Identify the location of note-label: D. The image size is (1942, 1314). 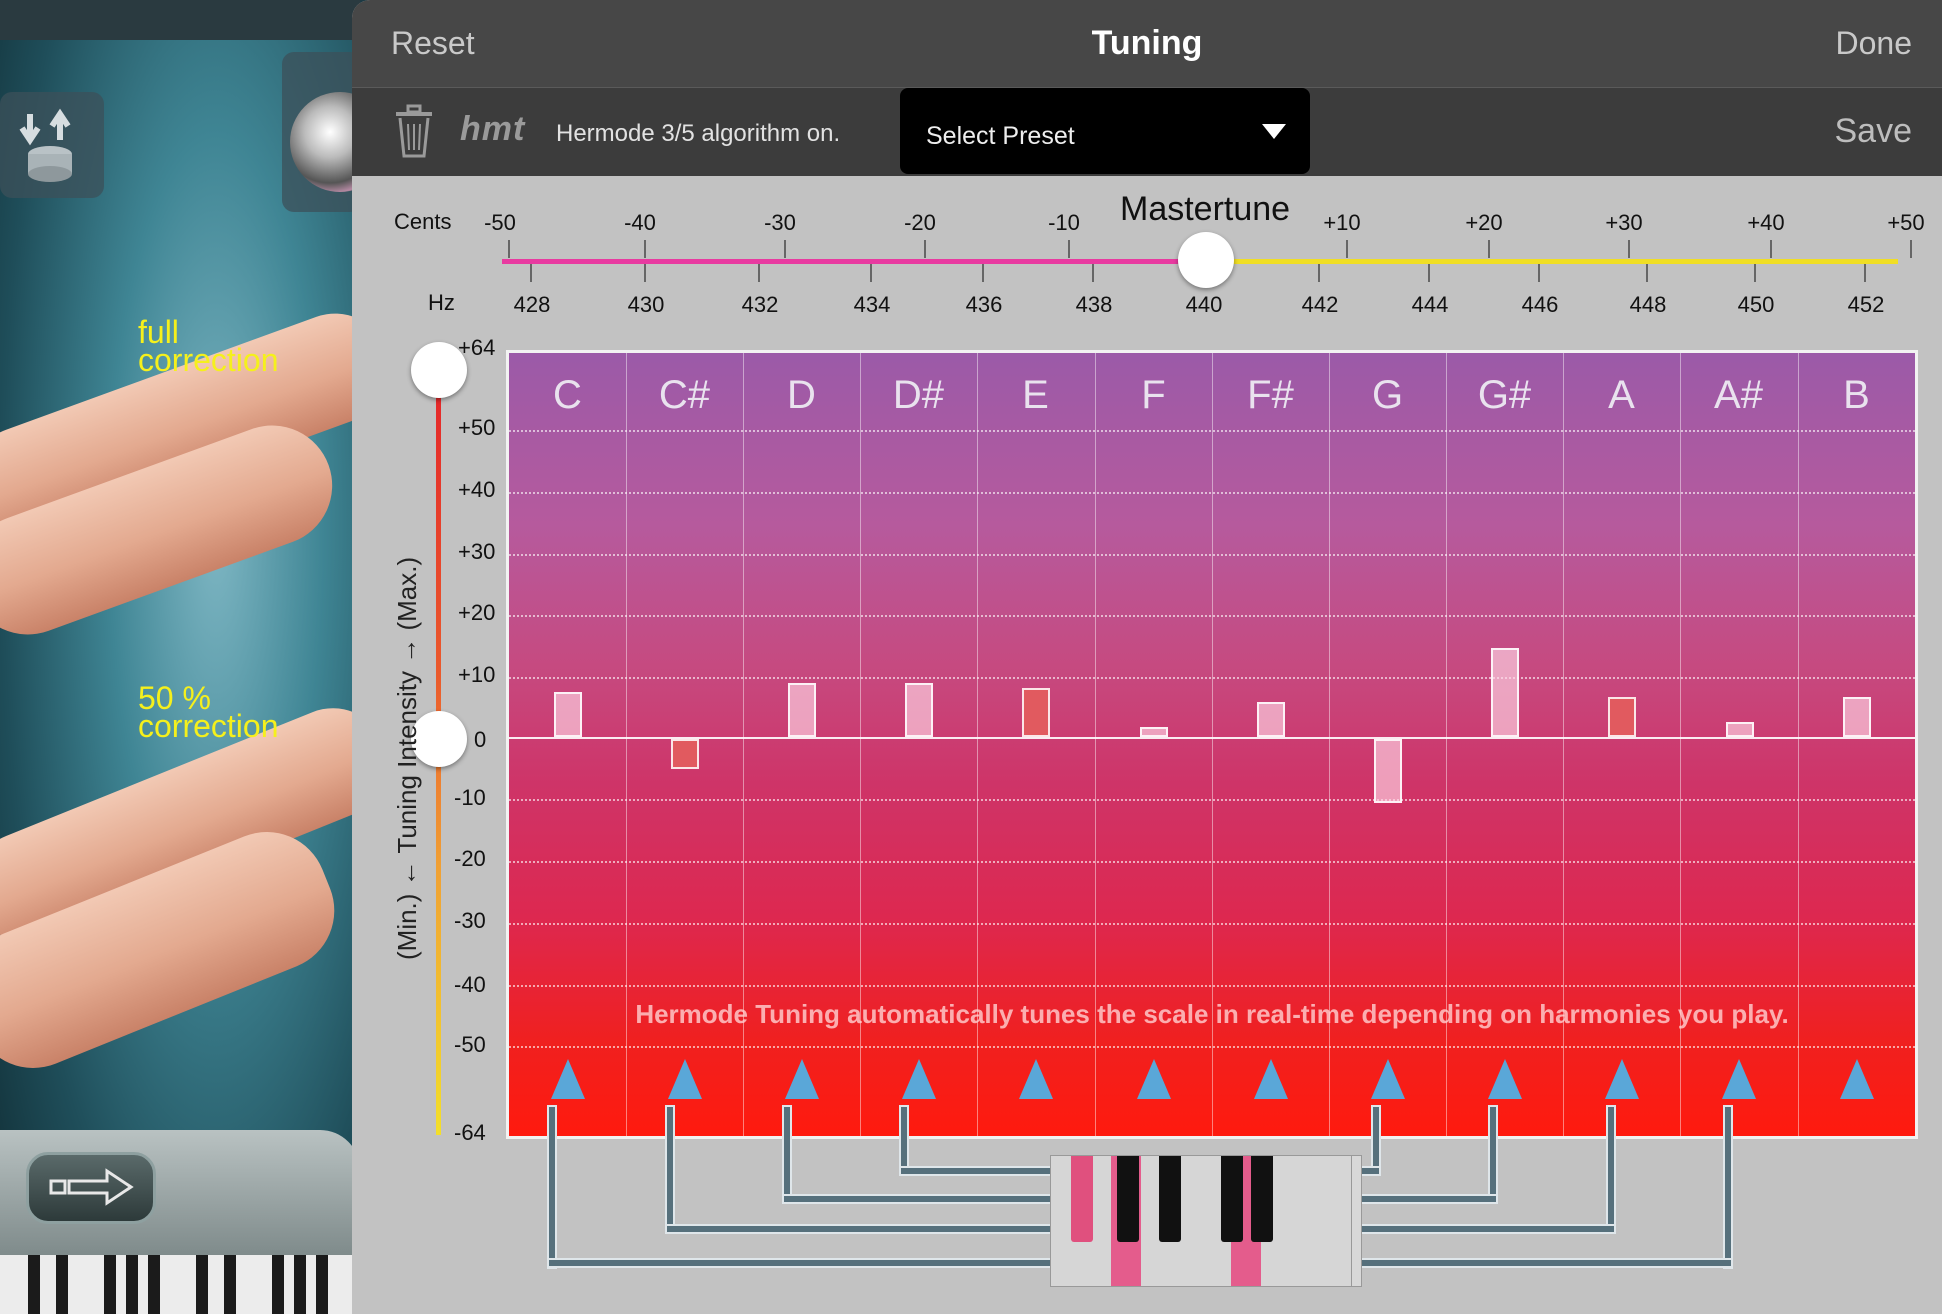
(801, 395).